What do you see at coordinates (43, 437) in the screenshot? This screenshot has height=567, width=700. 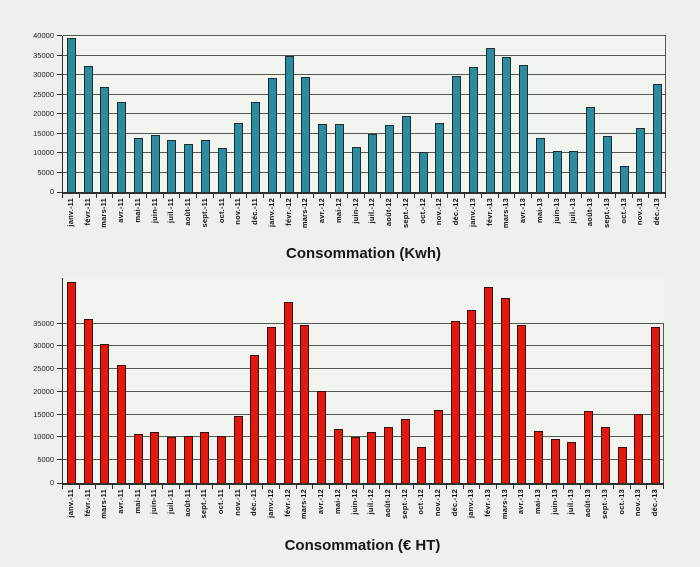 I see `y-axis-tick-label: 10000` at bounding box center [43, 437].